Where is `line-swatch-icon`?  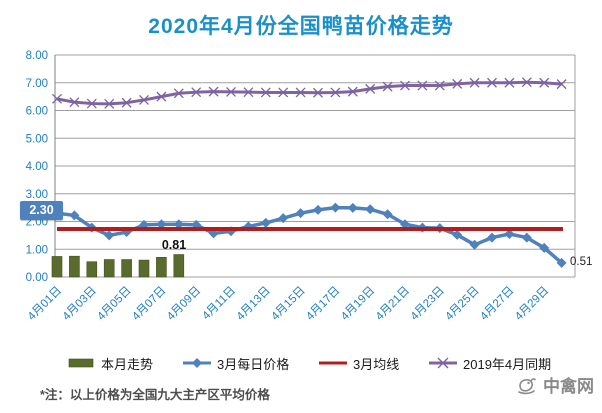
line-swatch-icon is located at coordinates (333, 363).